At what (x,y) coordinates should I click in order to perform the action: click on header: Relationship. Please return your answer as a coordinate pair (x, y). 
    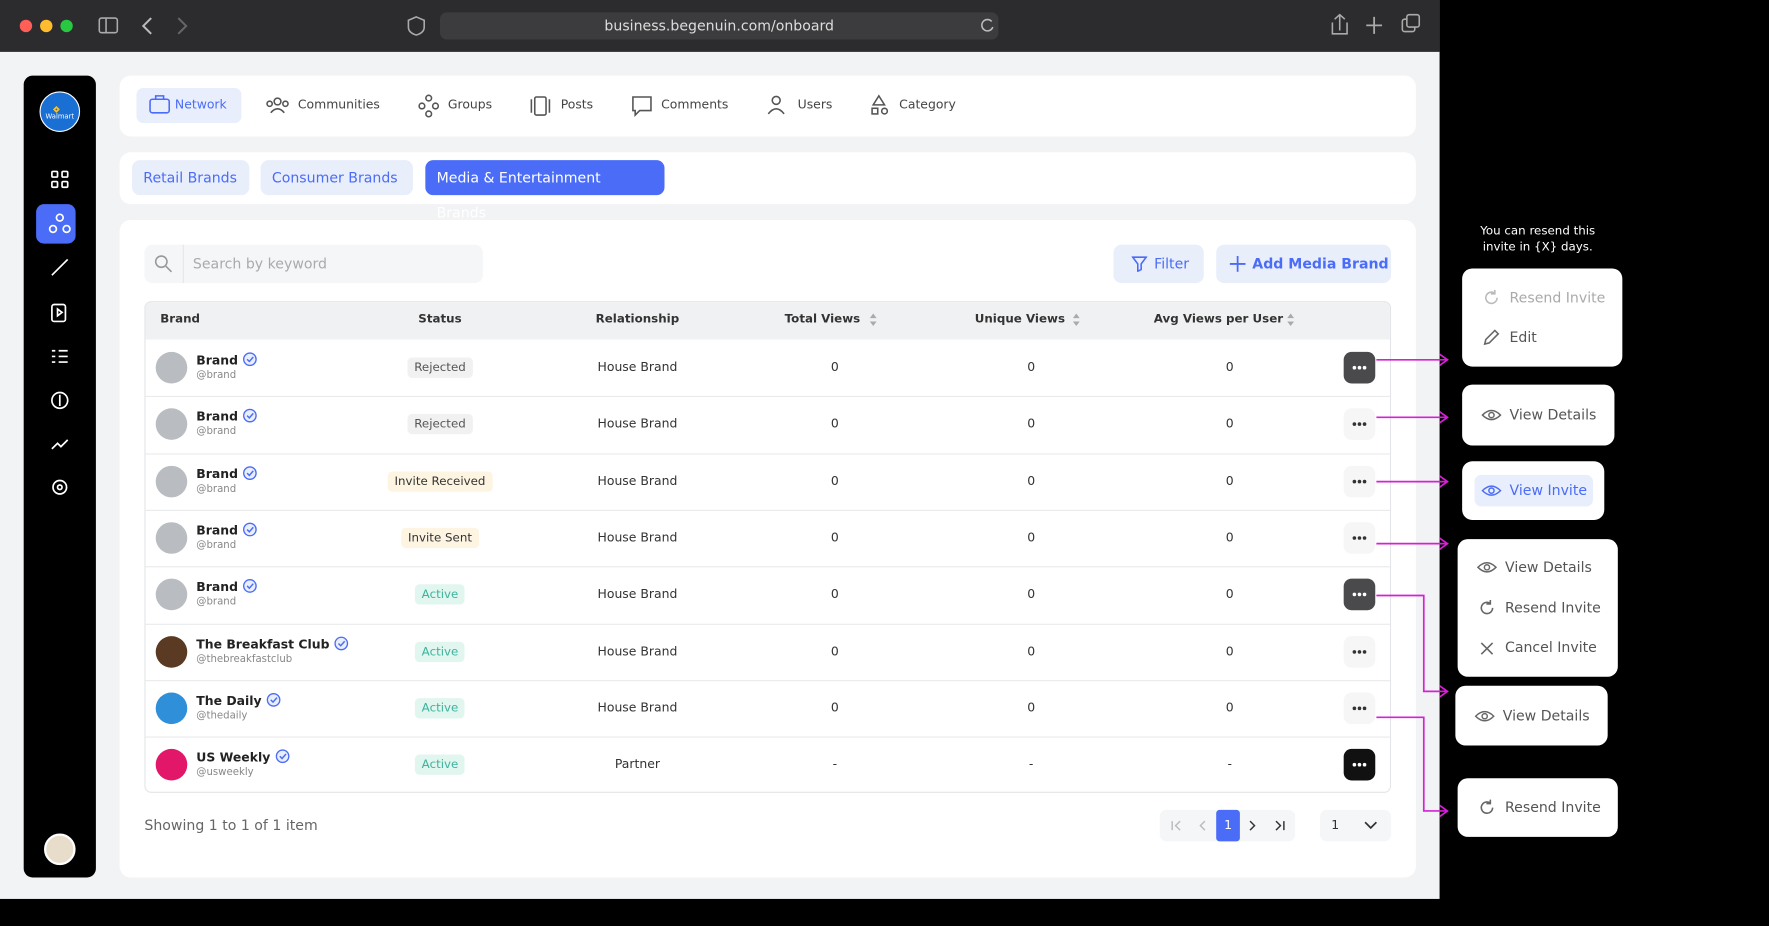
    Looking at the image, I should click on (637, 319).